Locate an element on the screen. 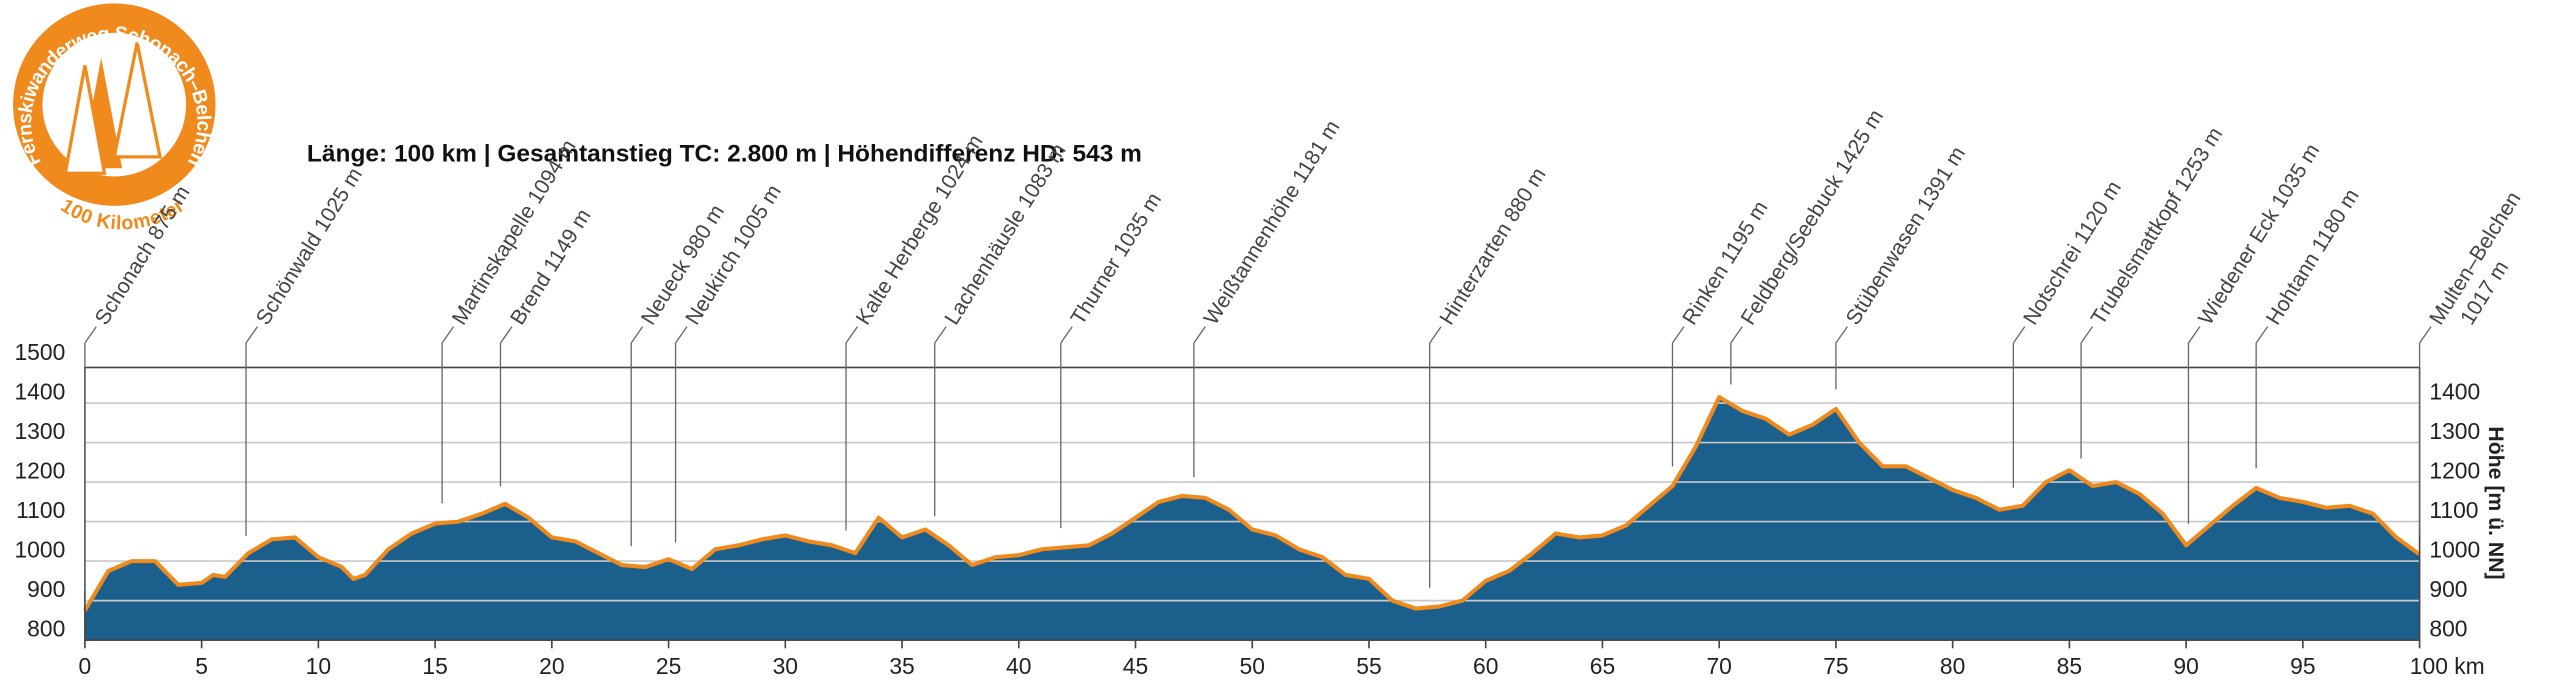 The width and height of the screenshot is (2560, 686). y-tick-label: 1400 is located at coordinates (39, 391).